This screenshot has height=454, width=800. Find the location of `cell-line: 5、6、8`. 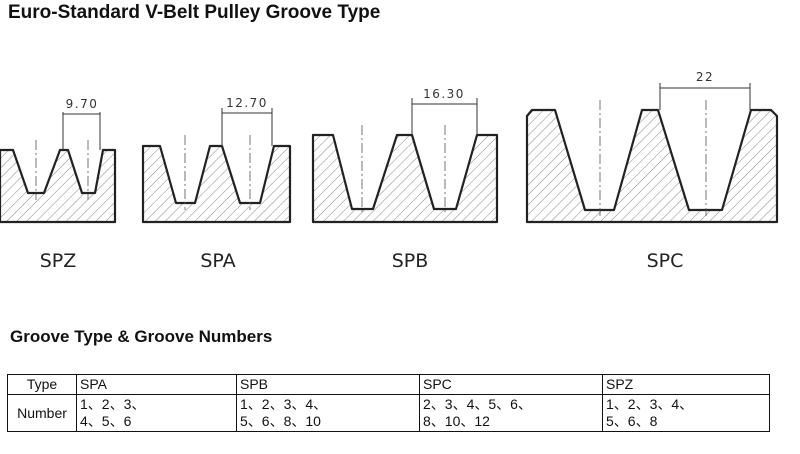

cell-line: 5、6、8 is located at coordinates (632, 421).